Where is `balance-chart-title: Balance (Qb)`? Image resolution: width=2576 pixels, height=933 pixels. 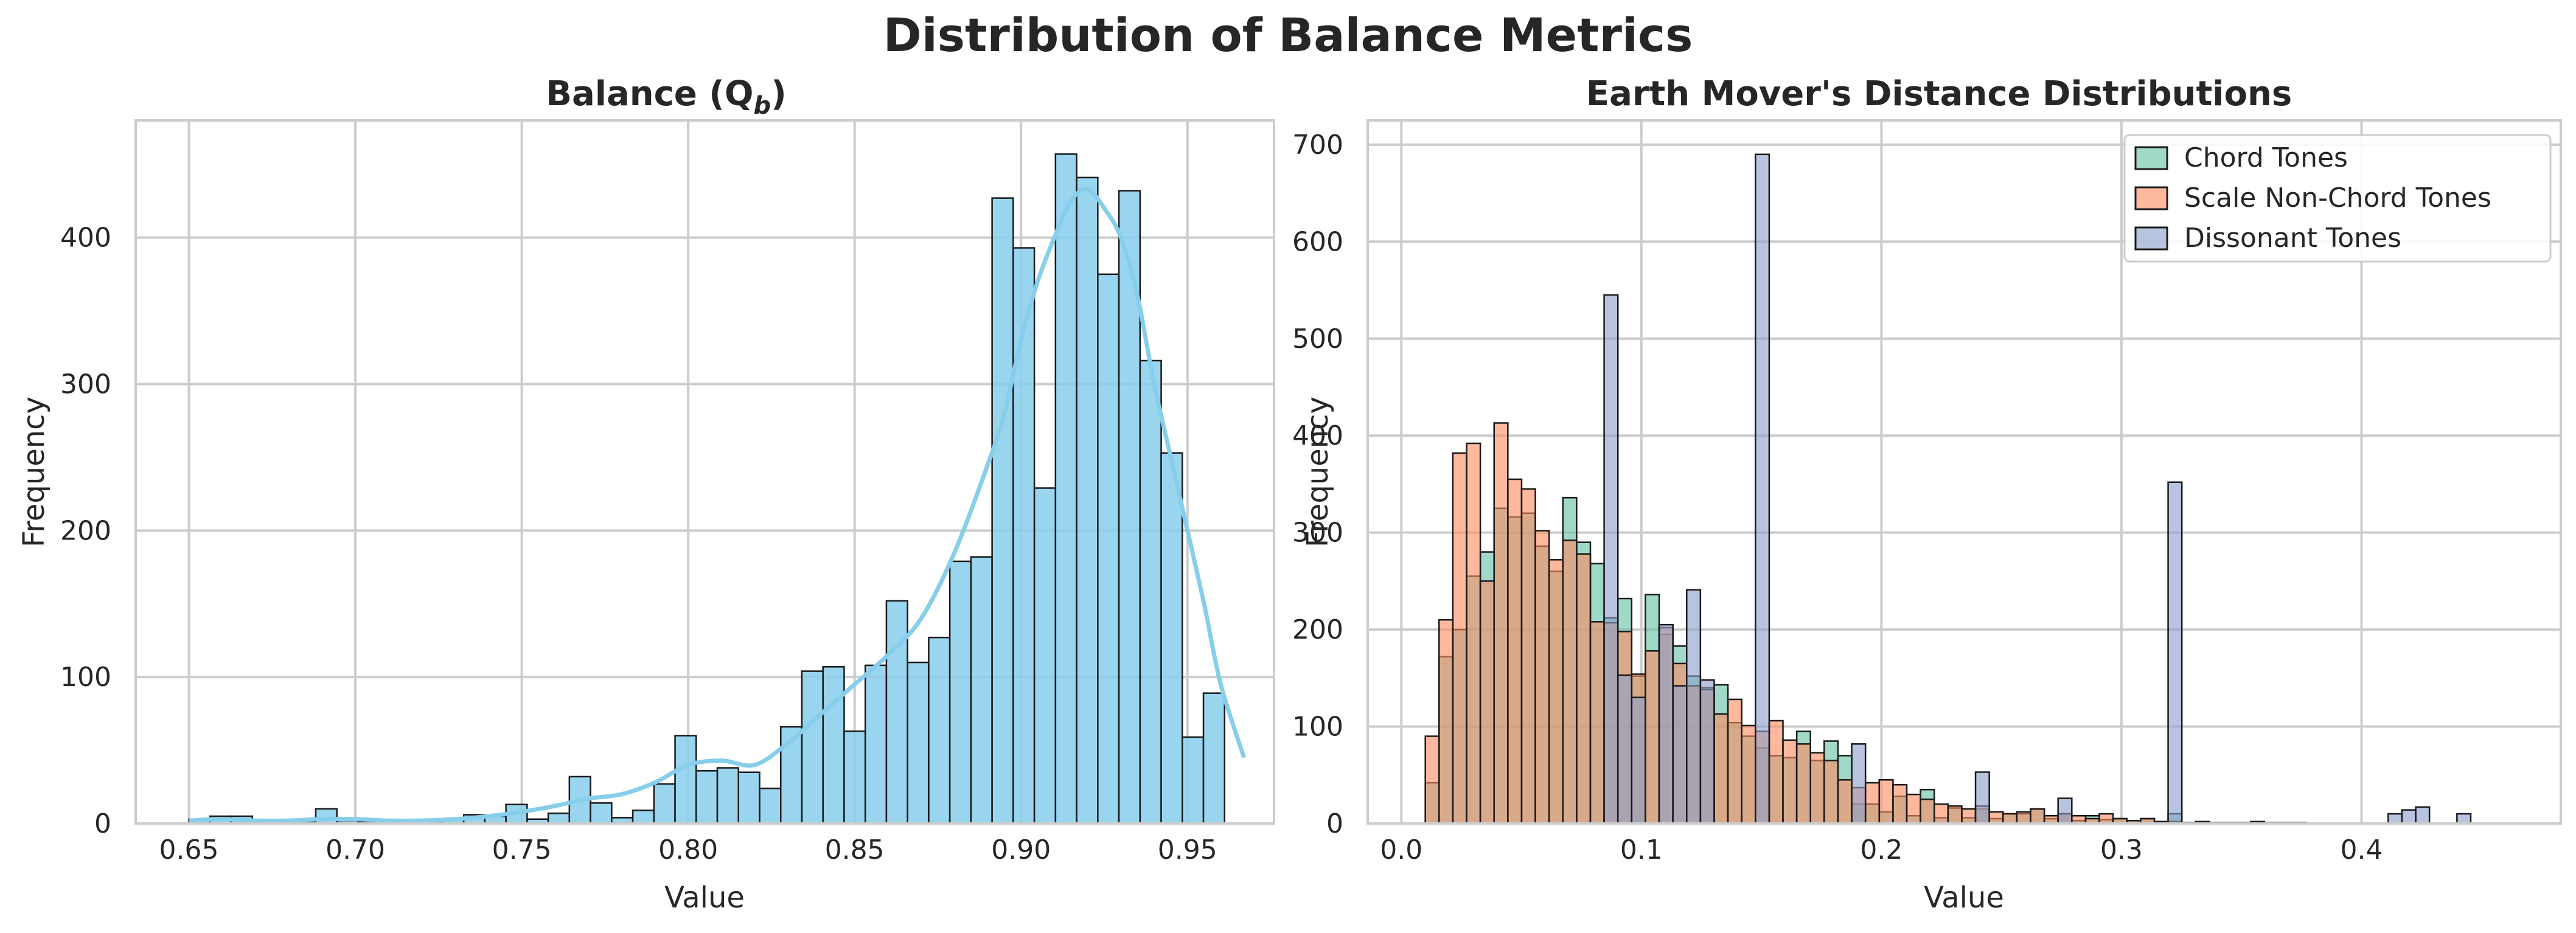
balance-chart-title: Balance (Qb) is located at coordinates (666, 97).